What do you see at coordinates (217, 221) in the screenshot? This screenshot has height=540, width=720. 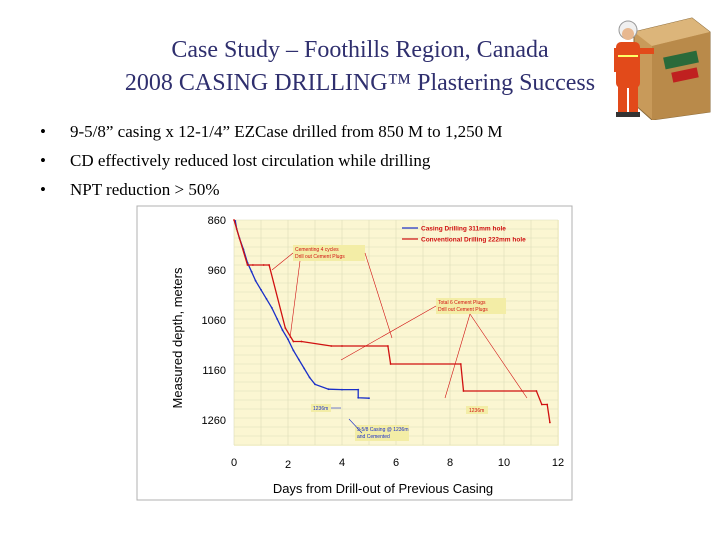 I see `y-tick-label: 860` at bounding box center [217, 221].